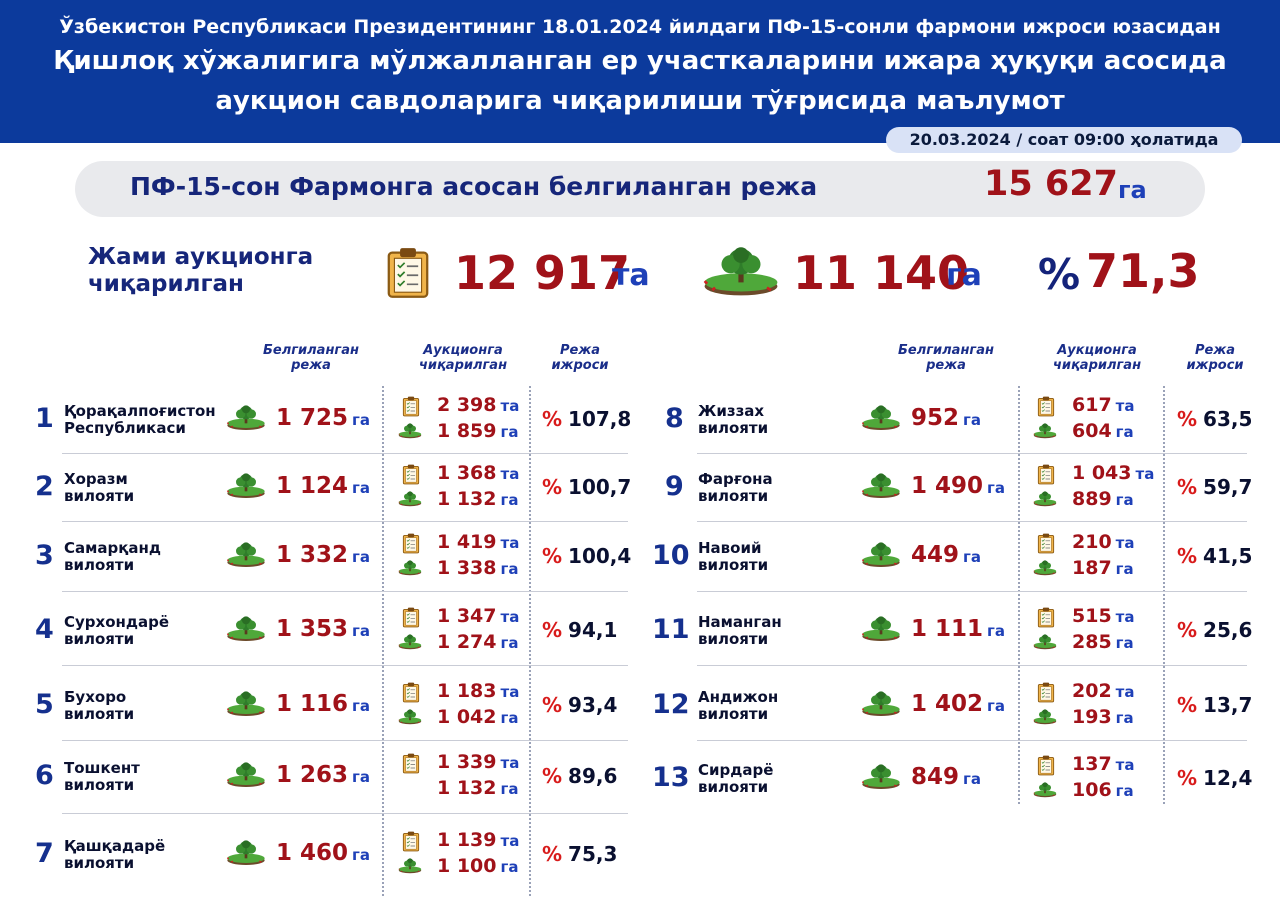 This screenshot has height=911, width=1280. What do you see at coordinates (99, 488) in the screenshot?
I see `region-name: Хоразм вилояти` at bounding box center [99, 488].